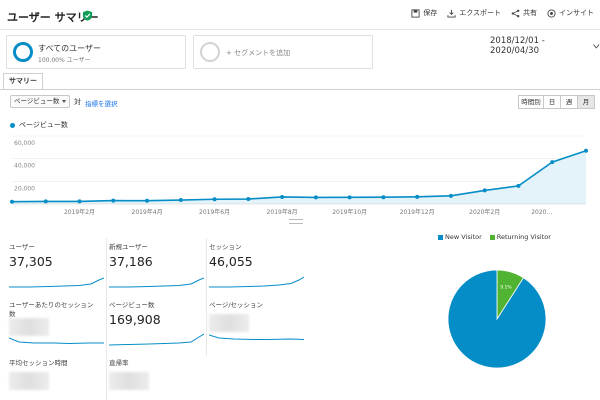  Describe the element at coordinates (54, 377) in the screenshot. I see `metric-avg-session-duration: 平均セッション時間` at that location.